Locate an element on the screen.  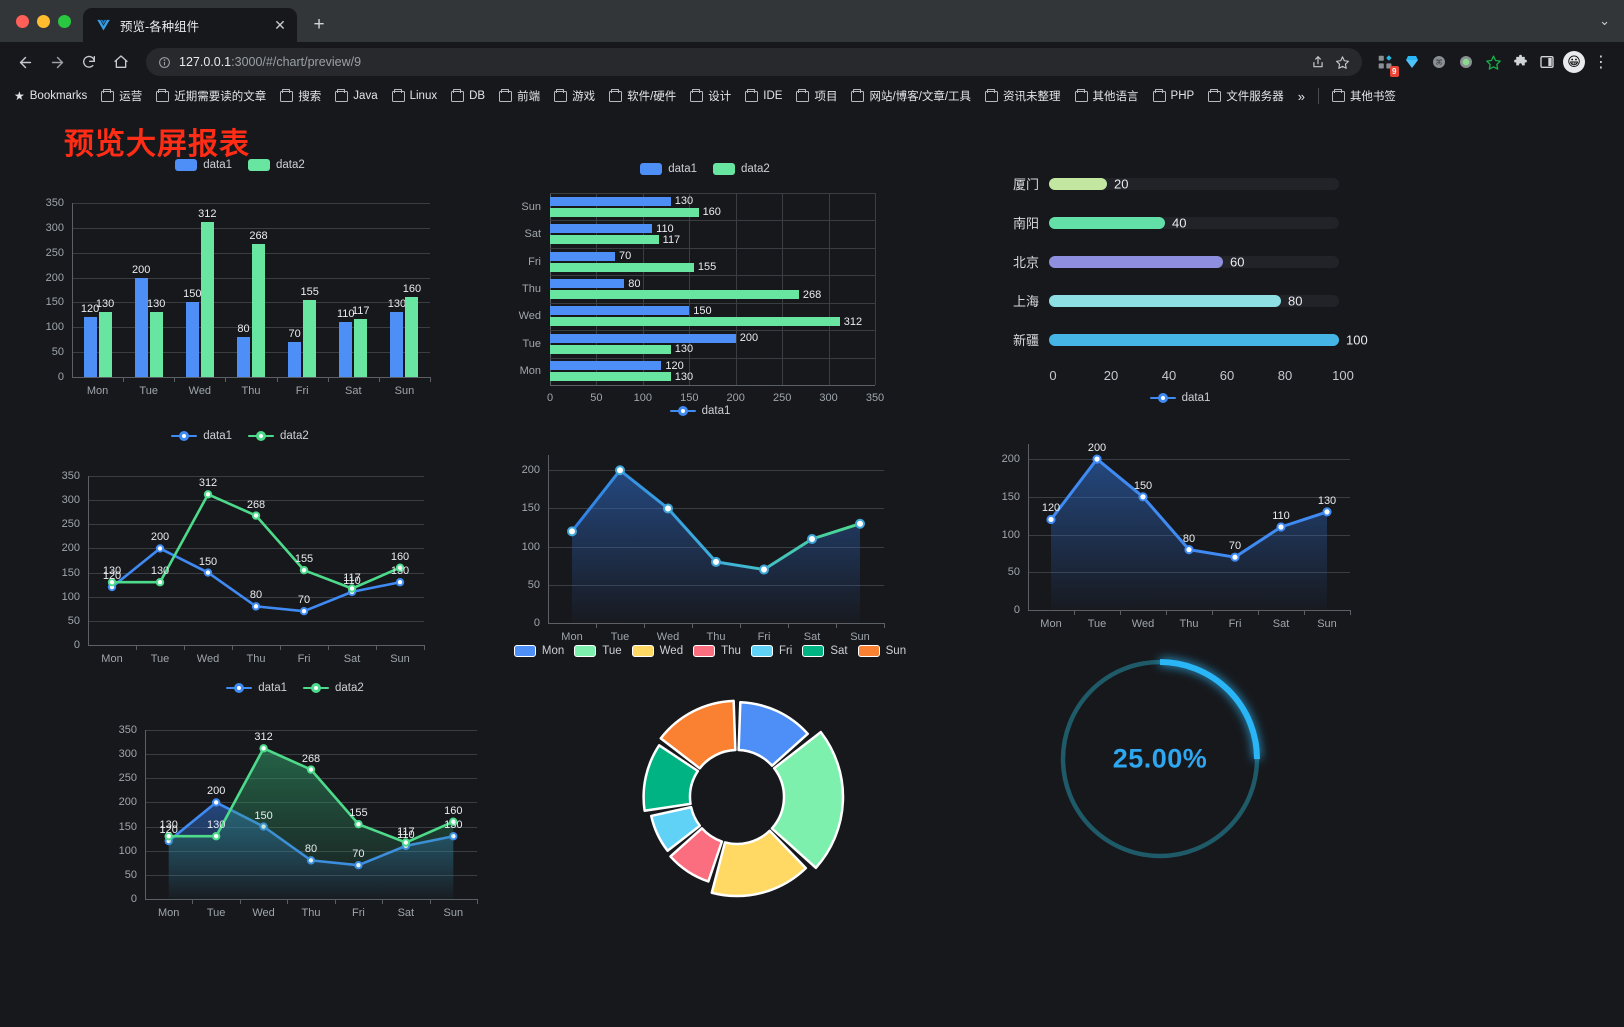
progress-track: 40 is located at coordinates (1194, 222).